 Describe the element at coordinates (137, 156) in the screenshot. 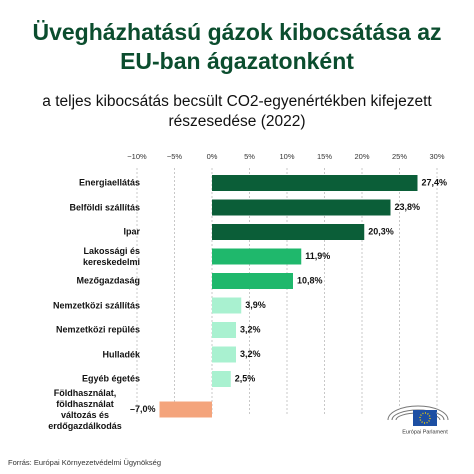

I see `x-tick-label: −10%` at that location.